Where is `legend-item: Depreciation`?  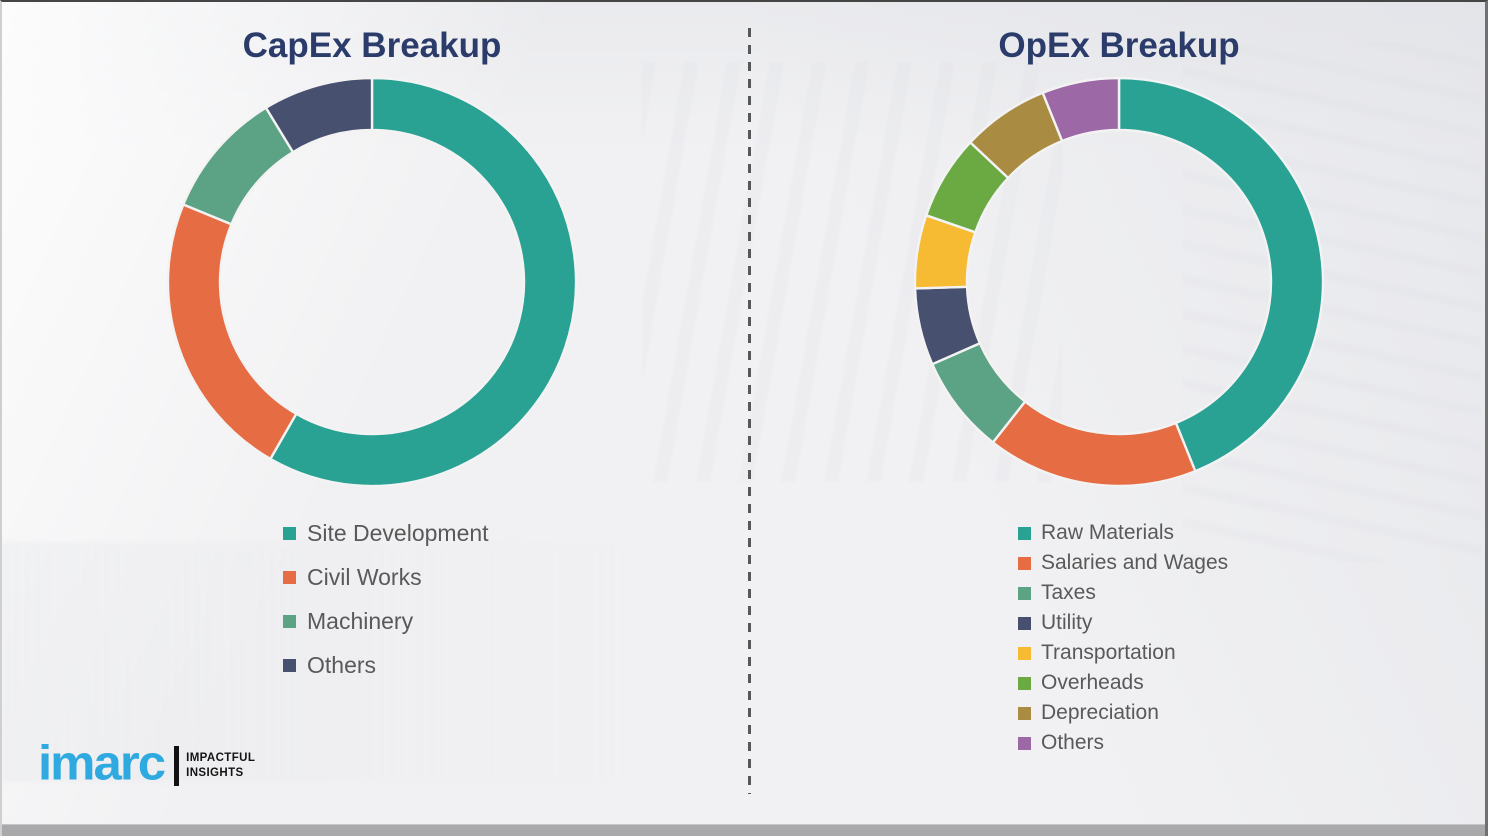
legend-item: Depreciation is located at coordinates (1123, 713).